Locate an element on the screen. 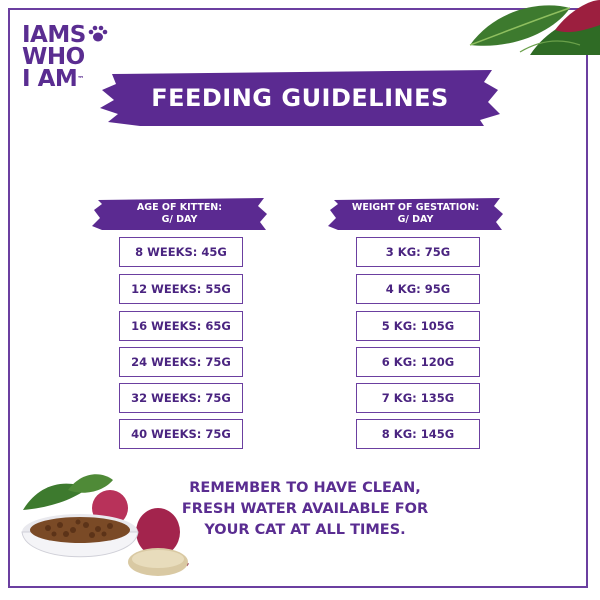 The width and height of the screenshot is (600, 600). gestation-header-line-2: G/ DAY is located at coordinates (415, 219).